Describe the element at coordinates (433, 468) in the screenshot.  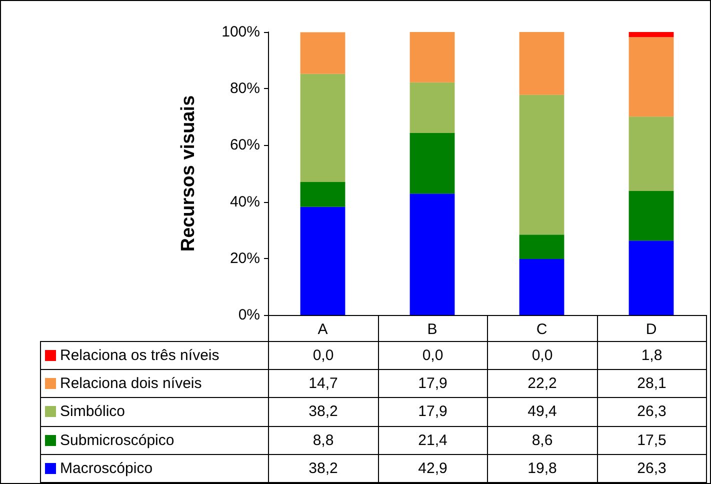
I see `data-label: 42,9` at that location.